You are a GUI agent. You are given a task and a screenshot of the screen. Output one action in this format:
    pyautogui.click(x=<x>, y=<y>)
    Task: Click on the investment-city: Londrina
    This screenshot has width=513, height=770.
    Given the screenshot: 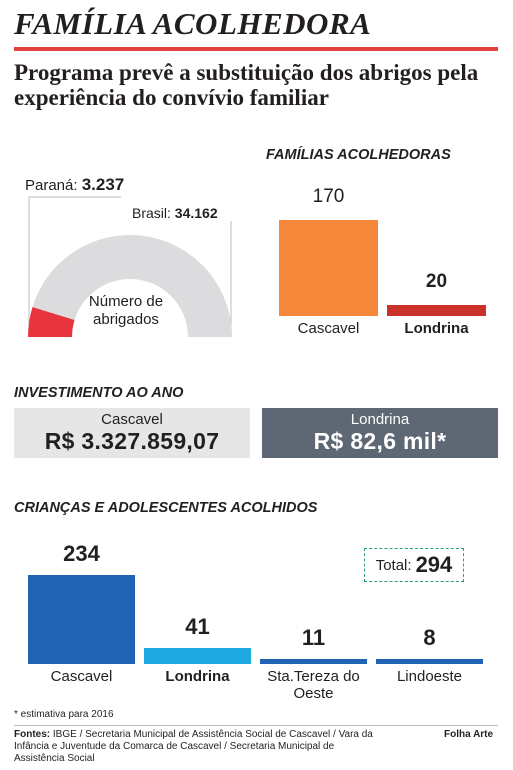 What is the action you would take?
    pyautogui.click(x=380, y=419)
    